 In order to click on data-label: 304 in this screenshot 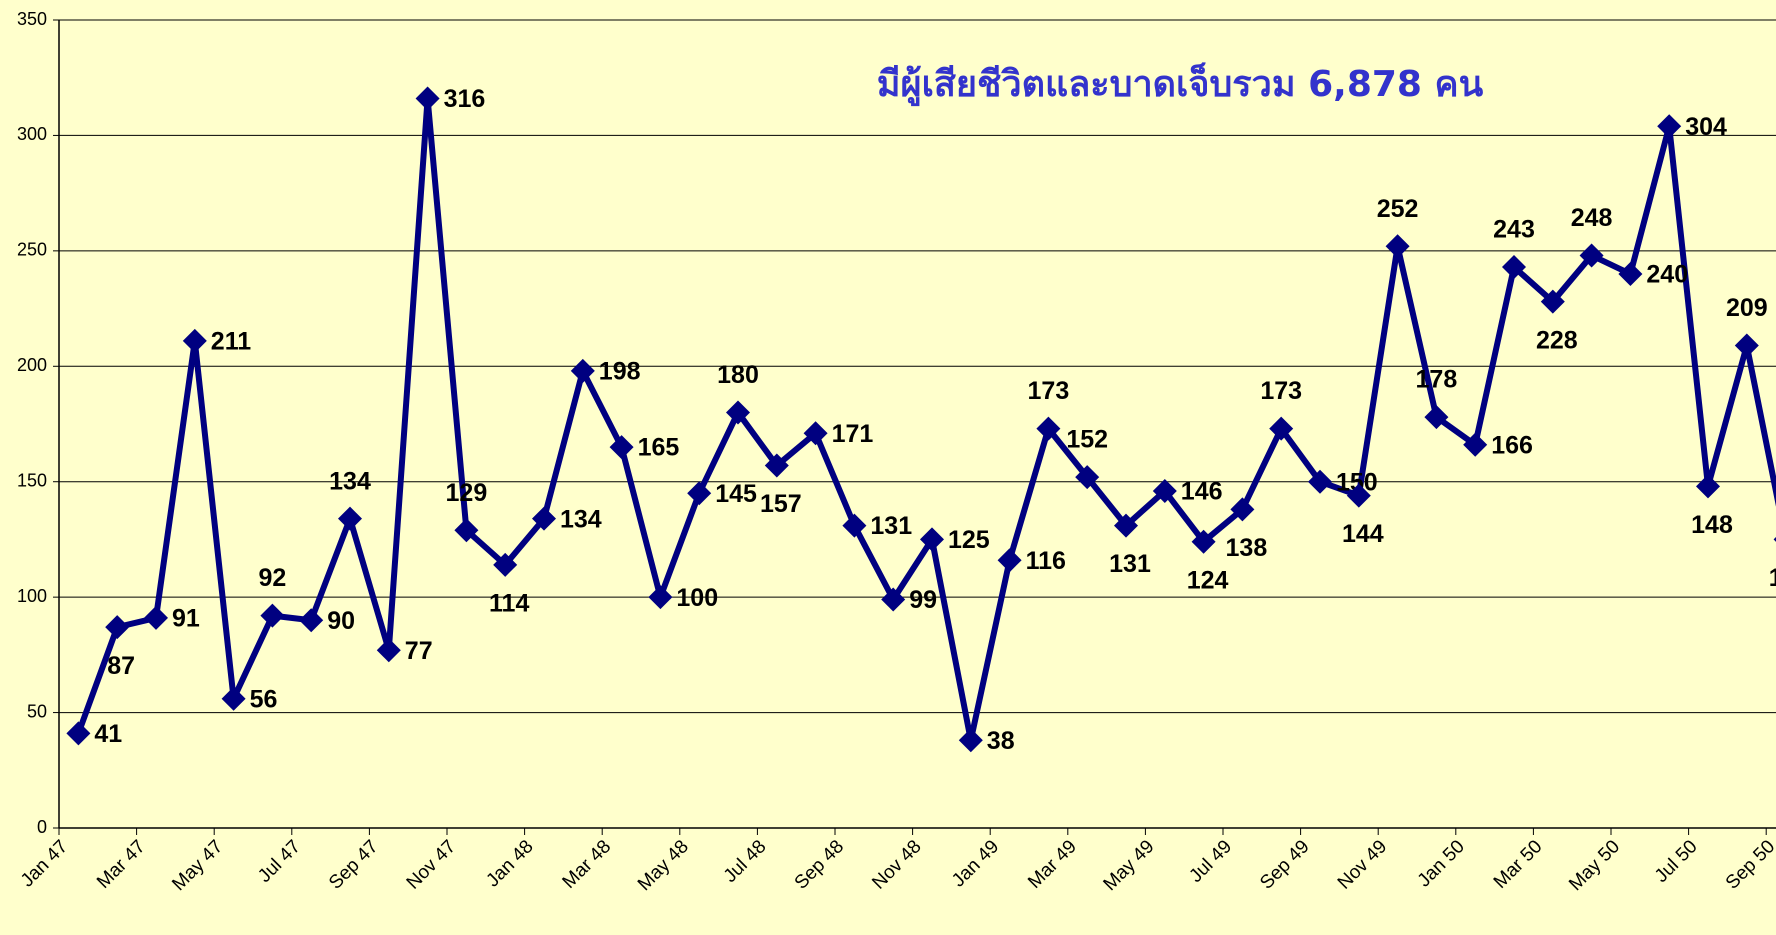, I will do `click(1706, 127)`.